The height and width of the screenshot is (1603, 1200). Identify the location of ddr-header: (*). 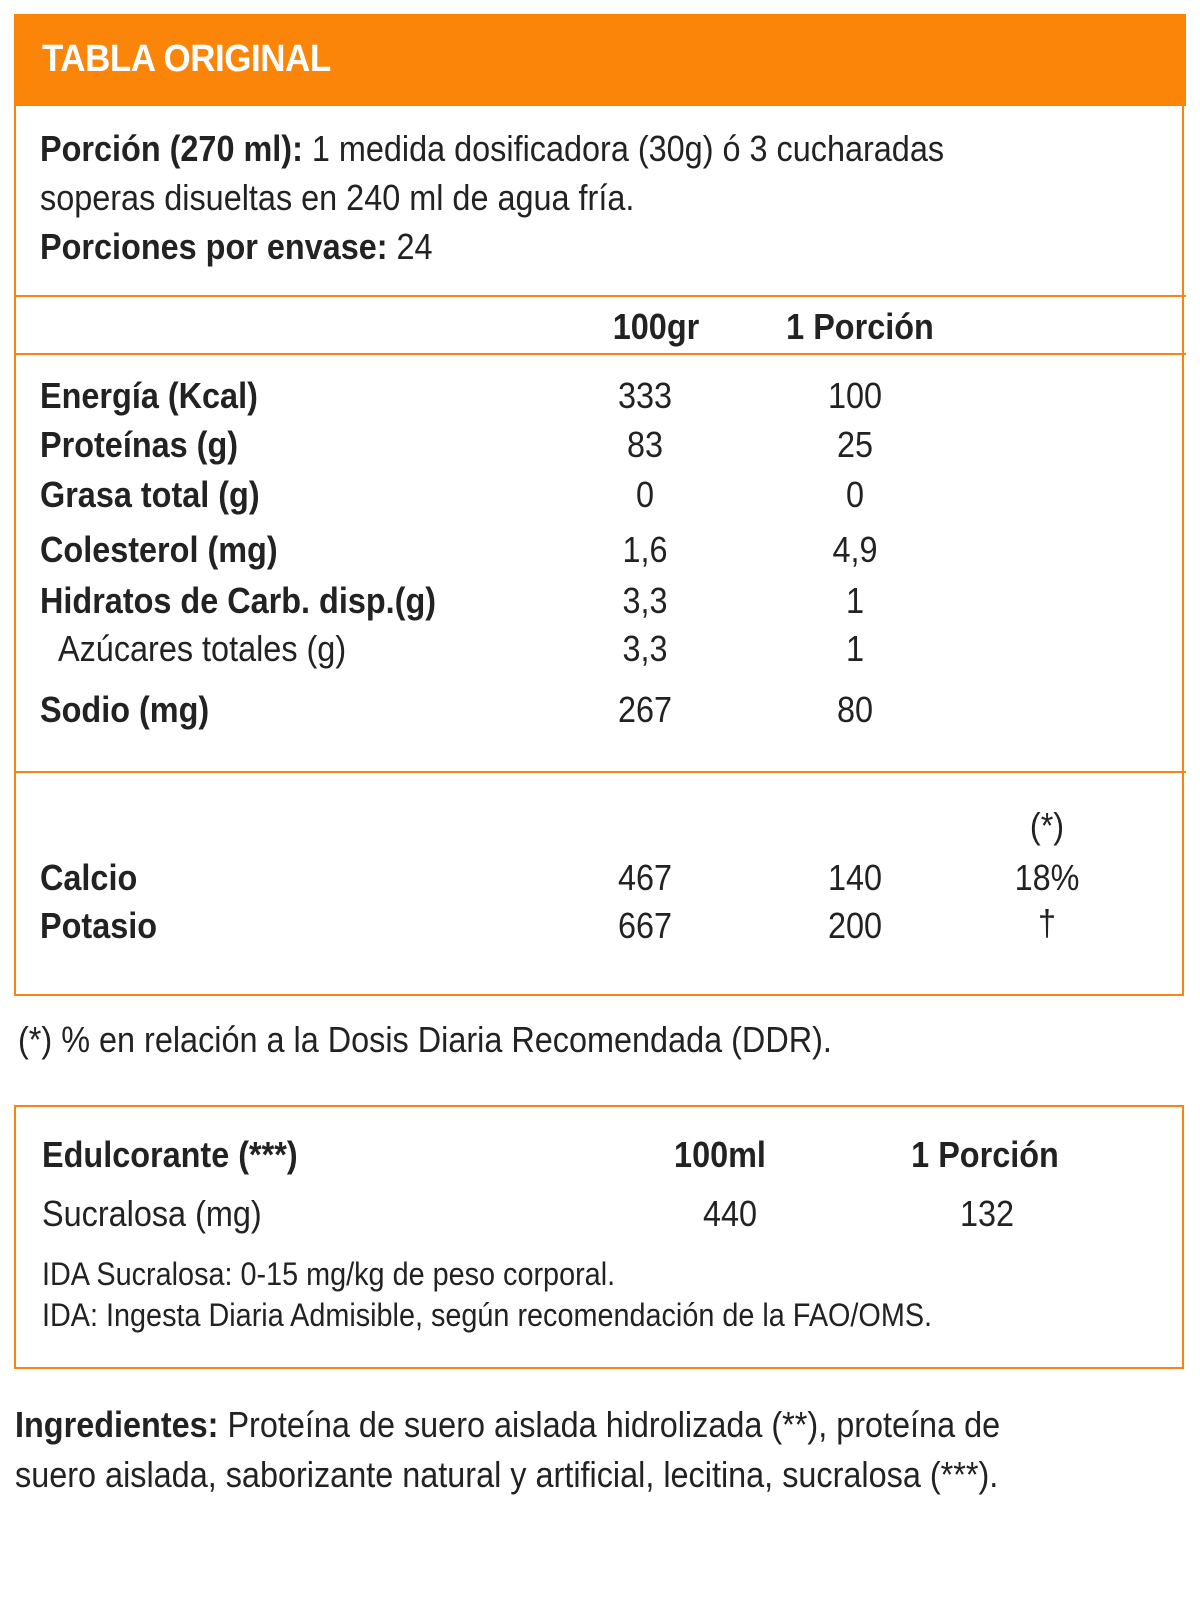
(1047, 825).